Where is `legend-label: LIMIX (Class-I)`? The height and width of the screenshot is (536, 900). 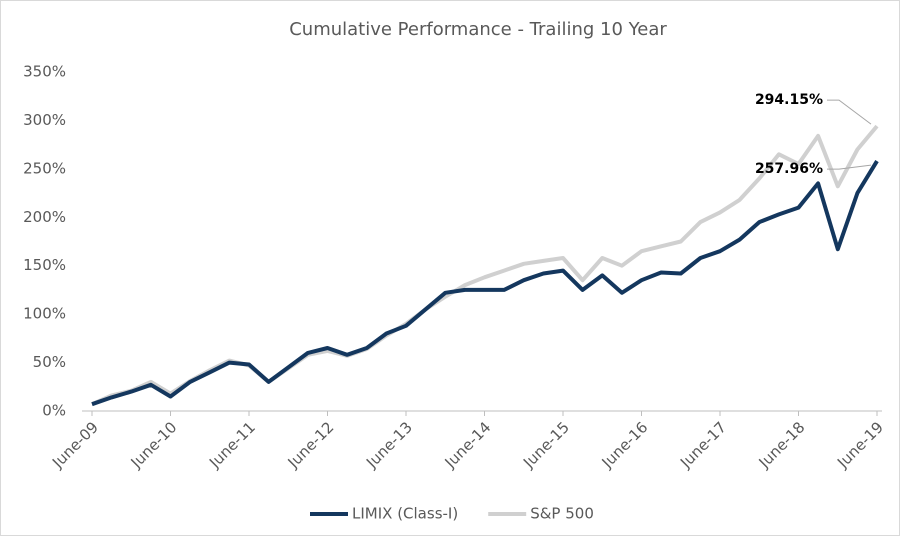
legend-label: LIMIX (Class-I) is located at coordinates (405, 514).